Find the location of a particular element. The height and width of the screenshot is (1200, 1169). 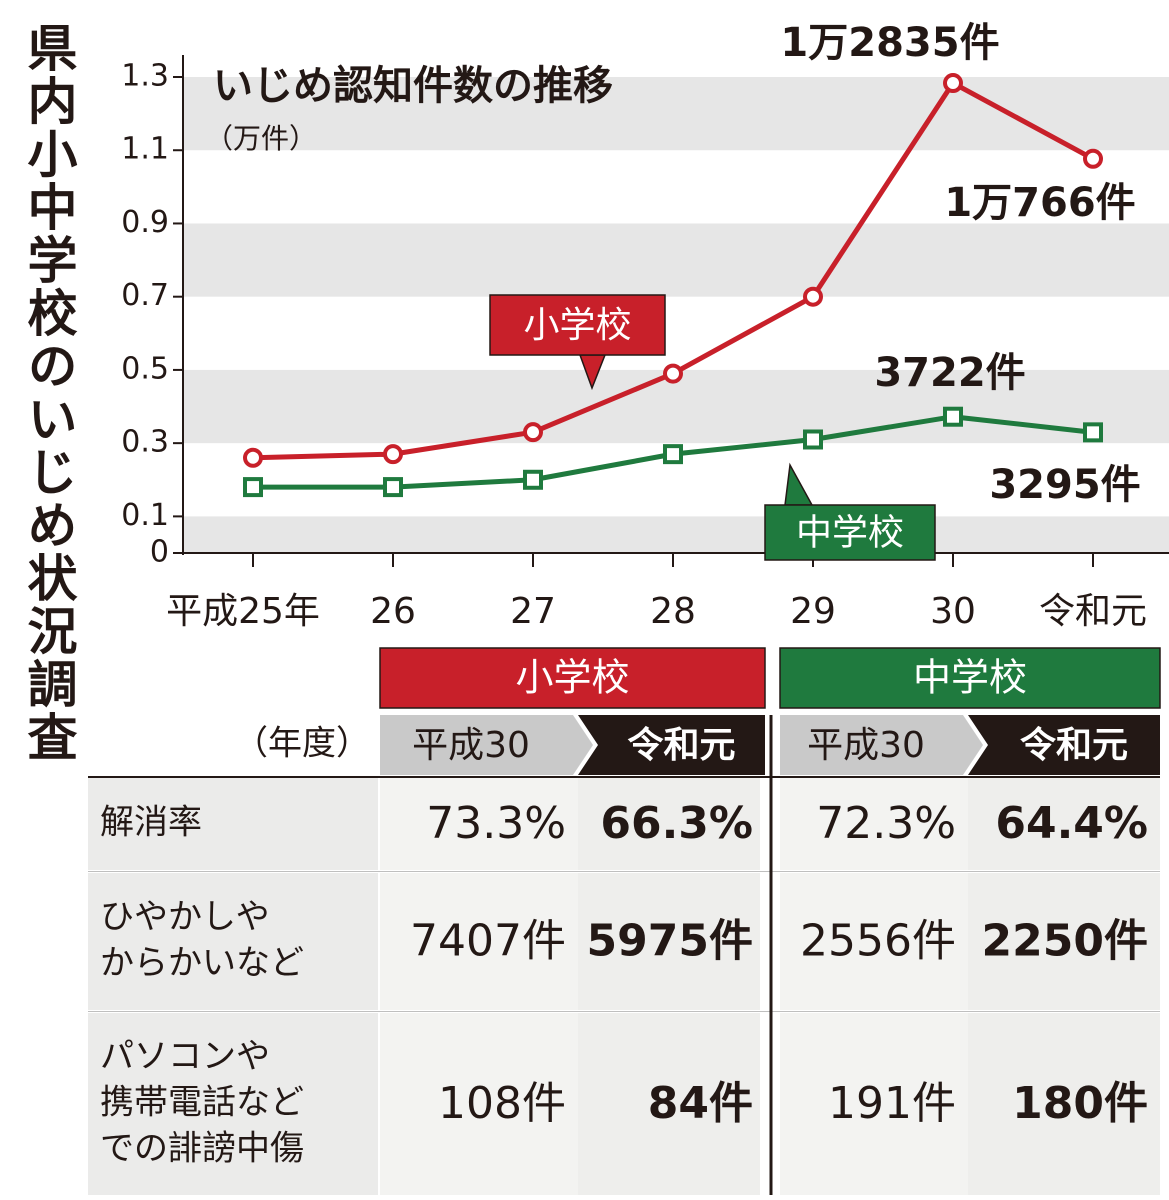

legend-label: 小学校 is located at coordinates (577, 325).